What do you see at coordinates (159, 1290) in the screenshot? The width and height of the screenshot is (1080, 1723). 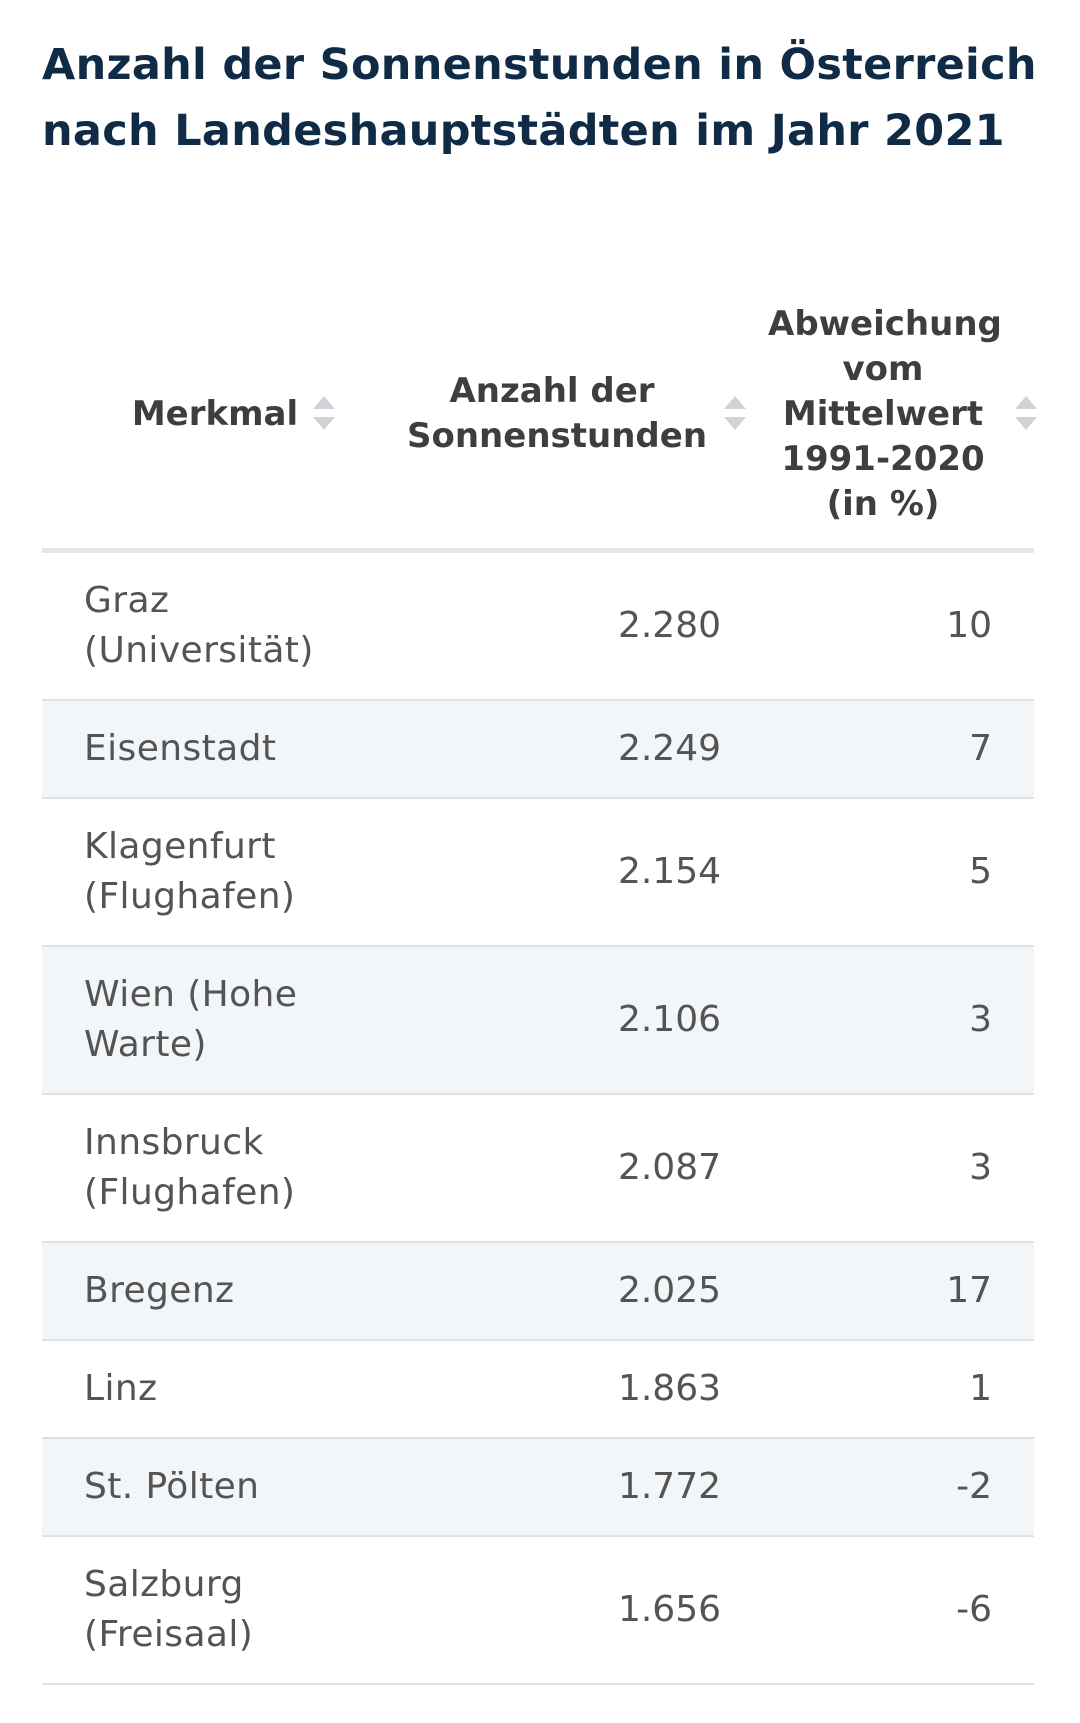 I see `cell-merkmal: Bregenz` at bounding box center [159, 1290].